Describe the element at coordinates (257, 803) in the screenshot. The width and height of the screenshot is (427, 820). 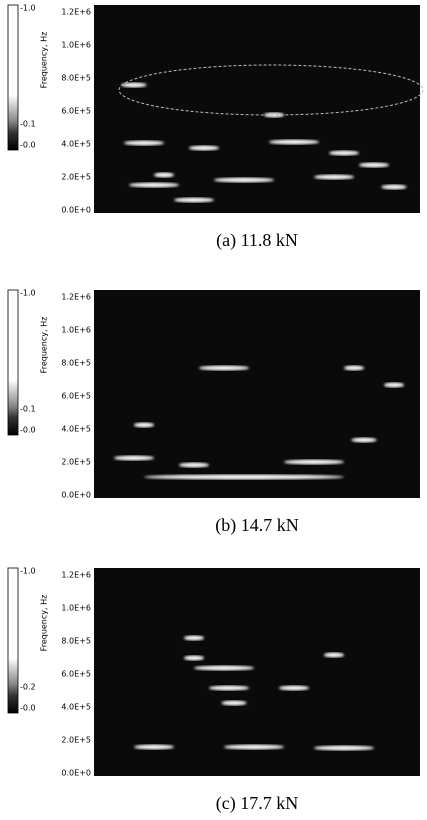
I see `caption: (c) 17.7 kN` at that location.